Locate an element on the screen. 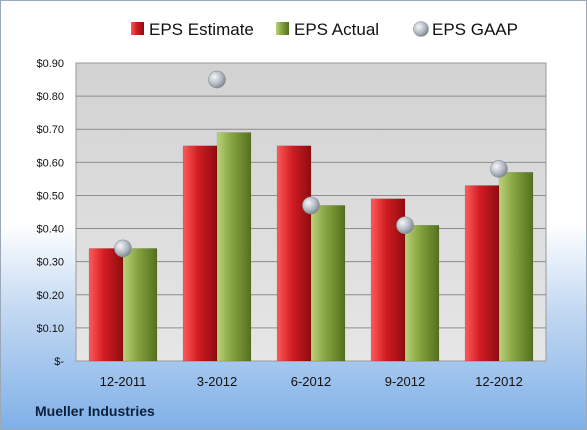  legend: EPS Estimate EPS Actual EPS GAAP is located at coordinates (324, 29).